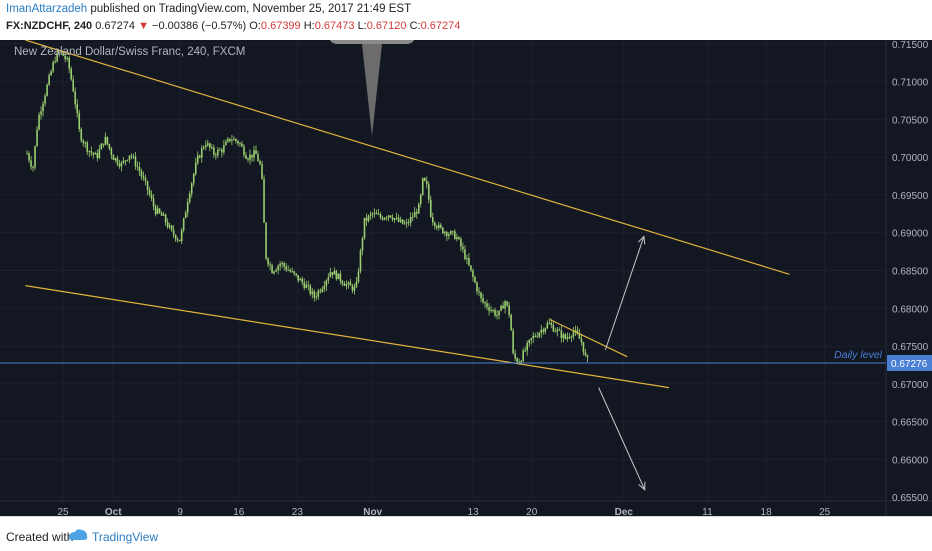 The image size is (932, 551). I want to click on close-value: 0.67274, so click(440, 26).